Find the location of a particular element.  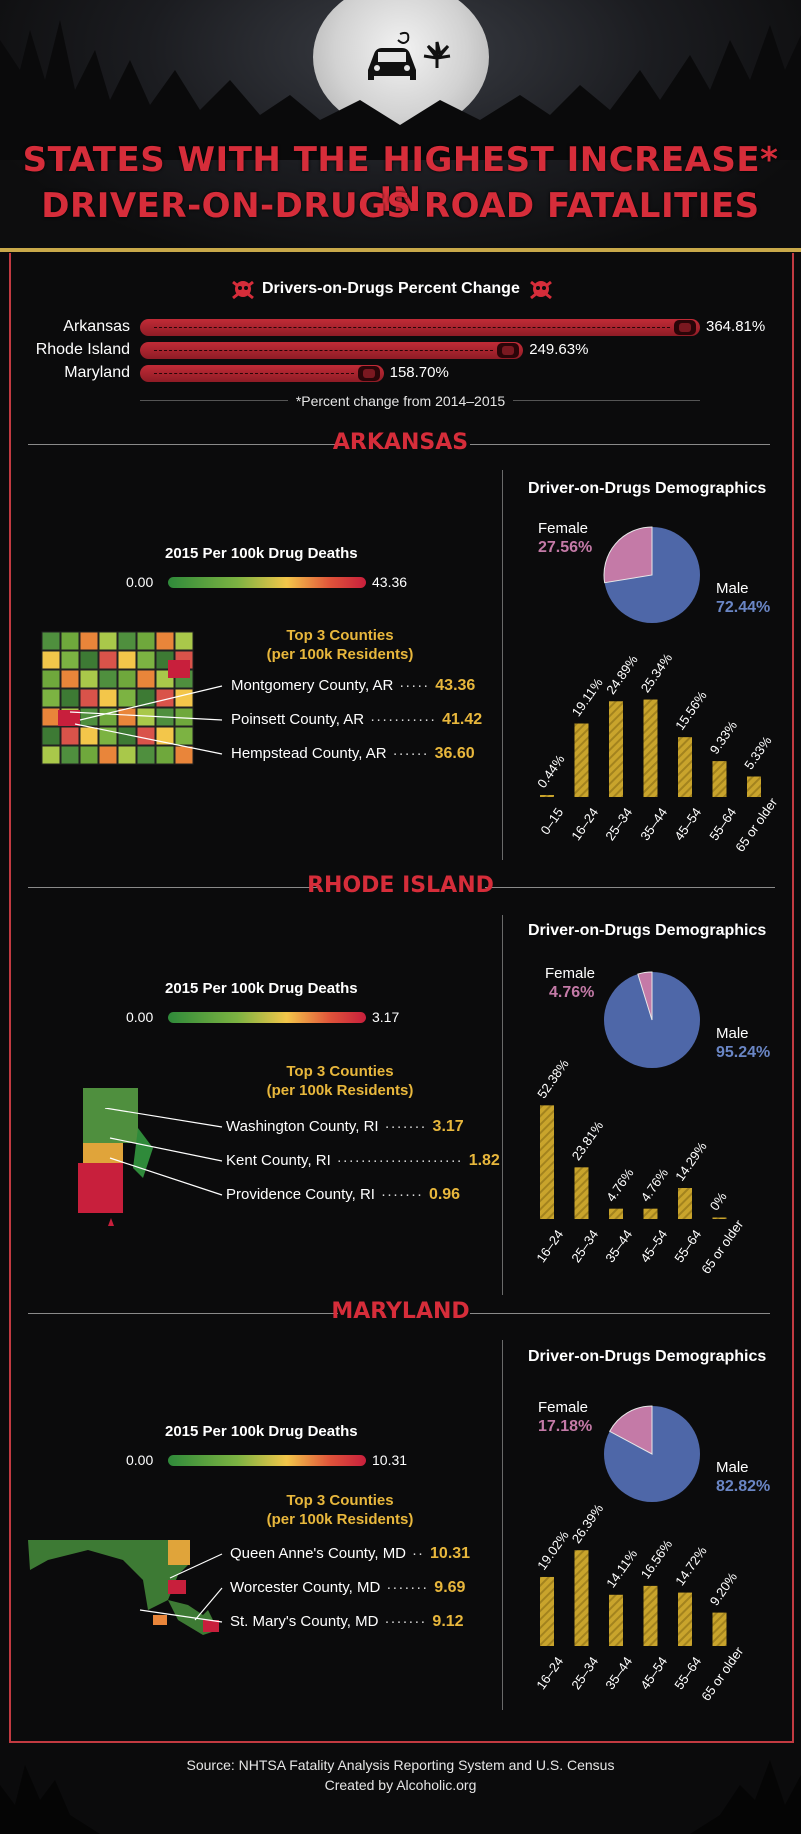

percent-change-note-text: *Percent change from 2014–2015 is located at coordinates (400, 401).